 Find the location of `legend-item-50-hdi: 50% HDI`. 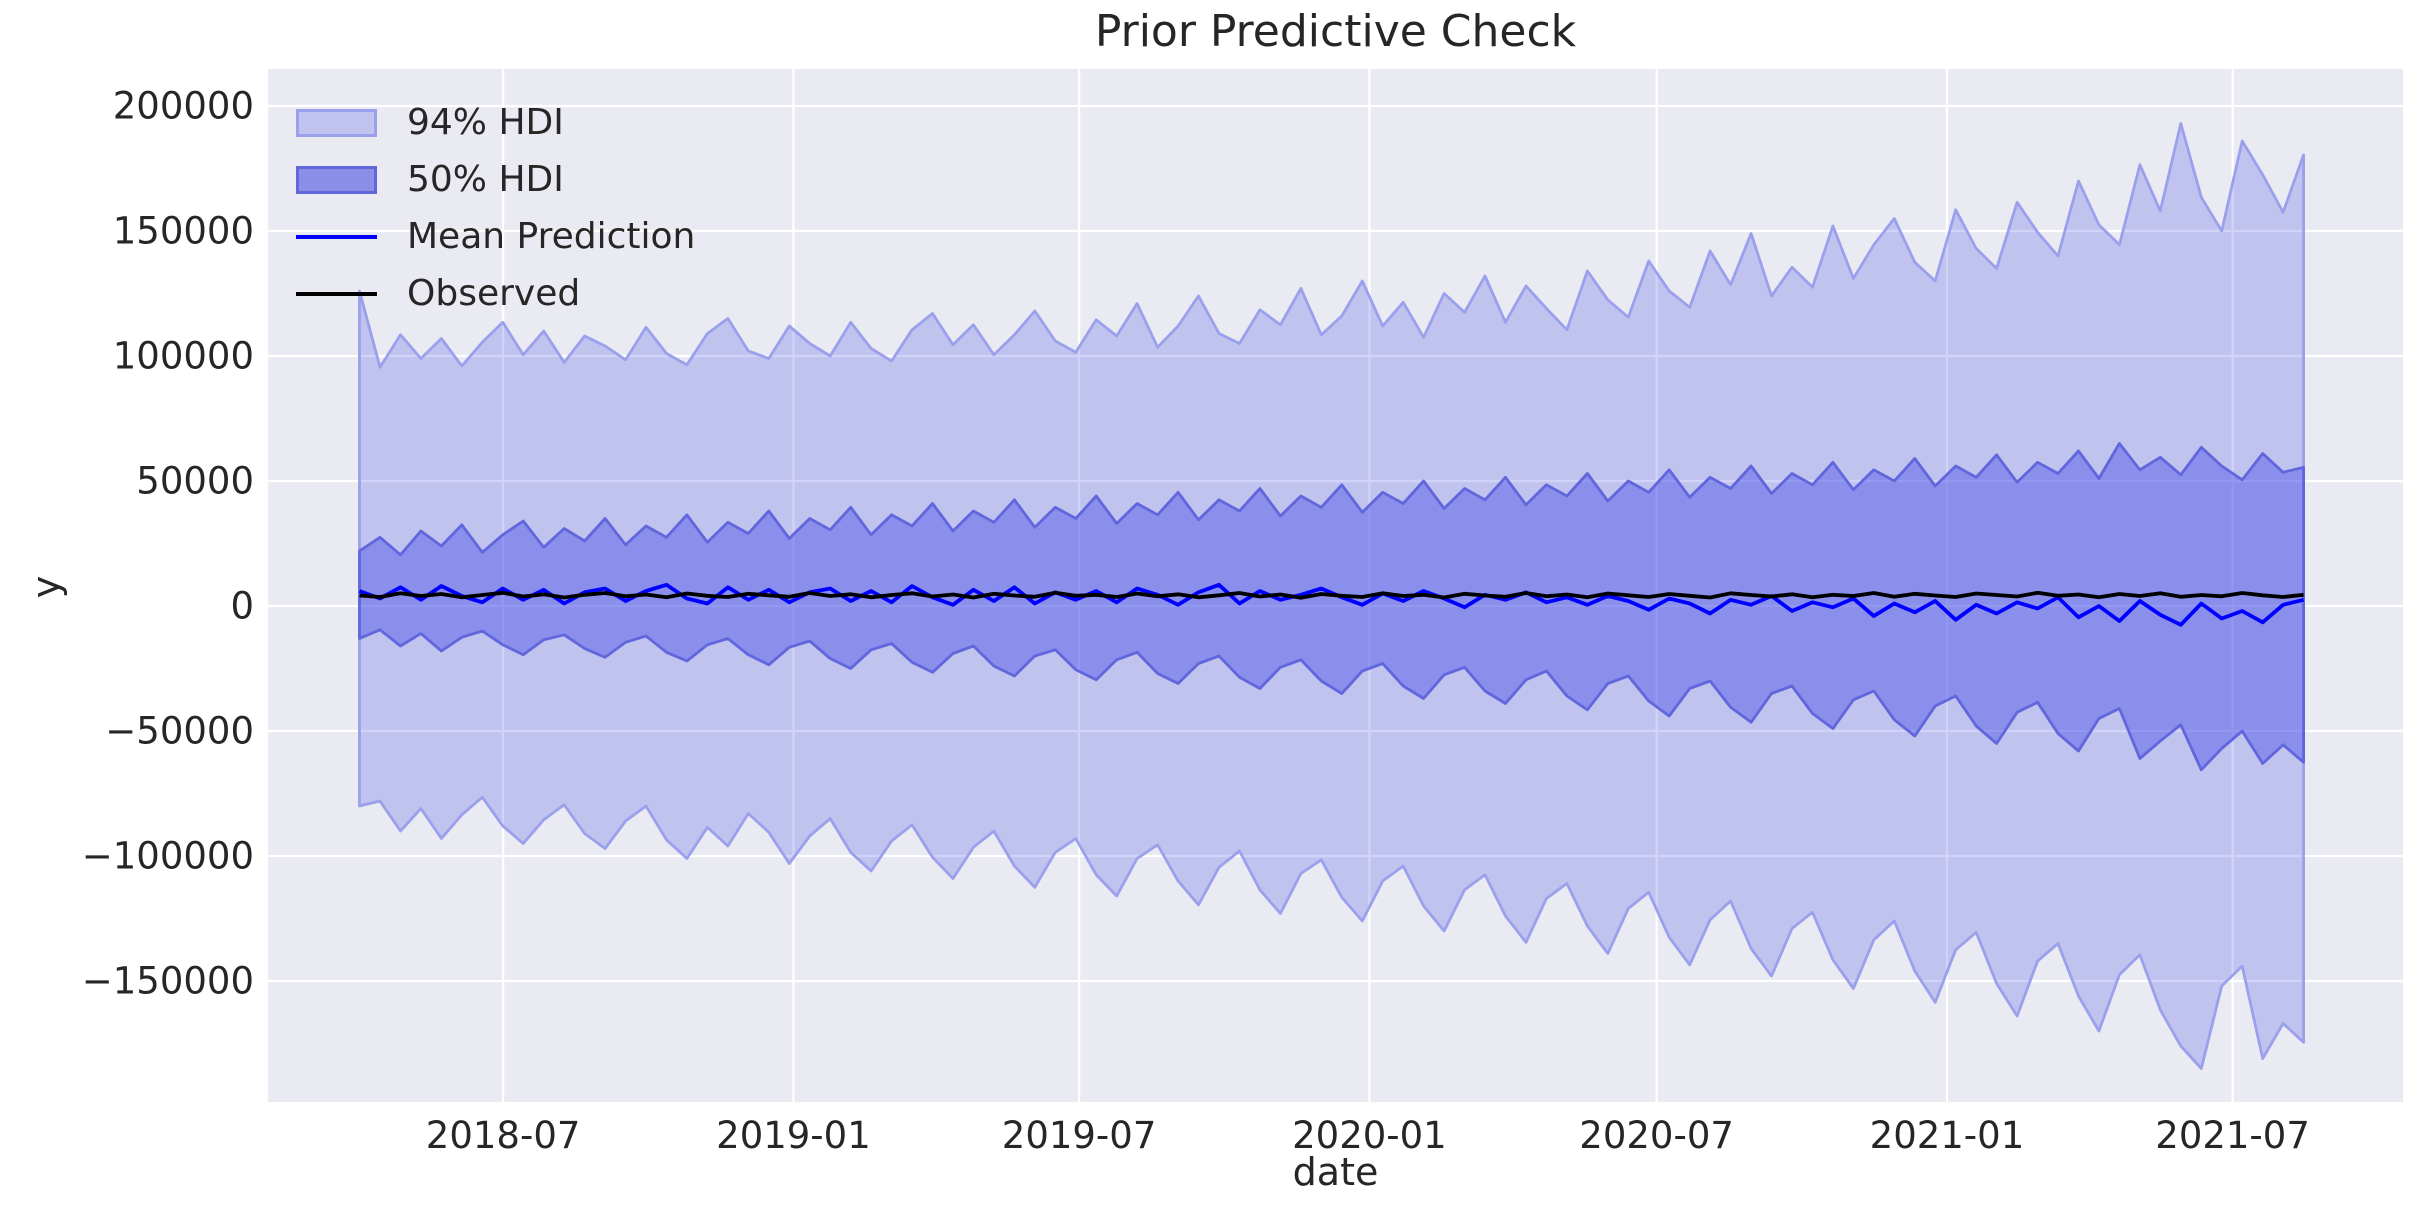

legend-item-50-hdi: 50% HDI is located at coordinates (495, 179).